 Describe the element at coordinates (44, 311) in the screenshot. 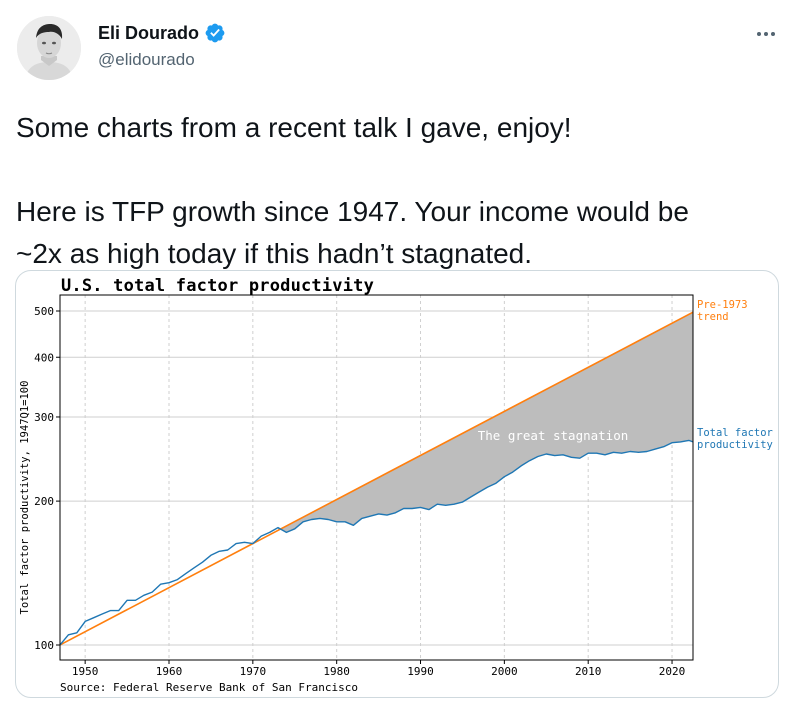

I see `y-tick-label: 500` at that location.